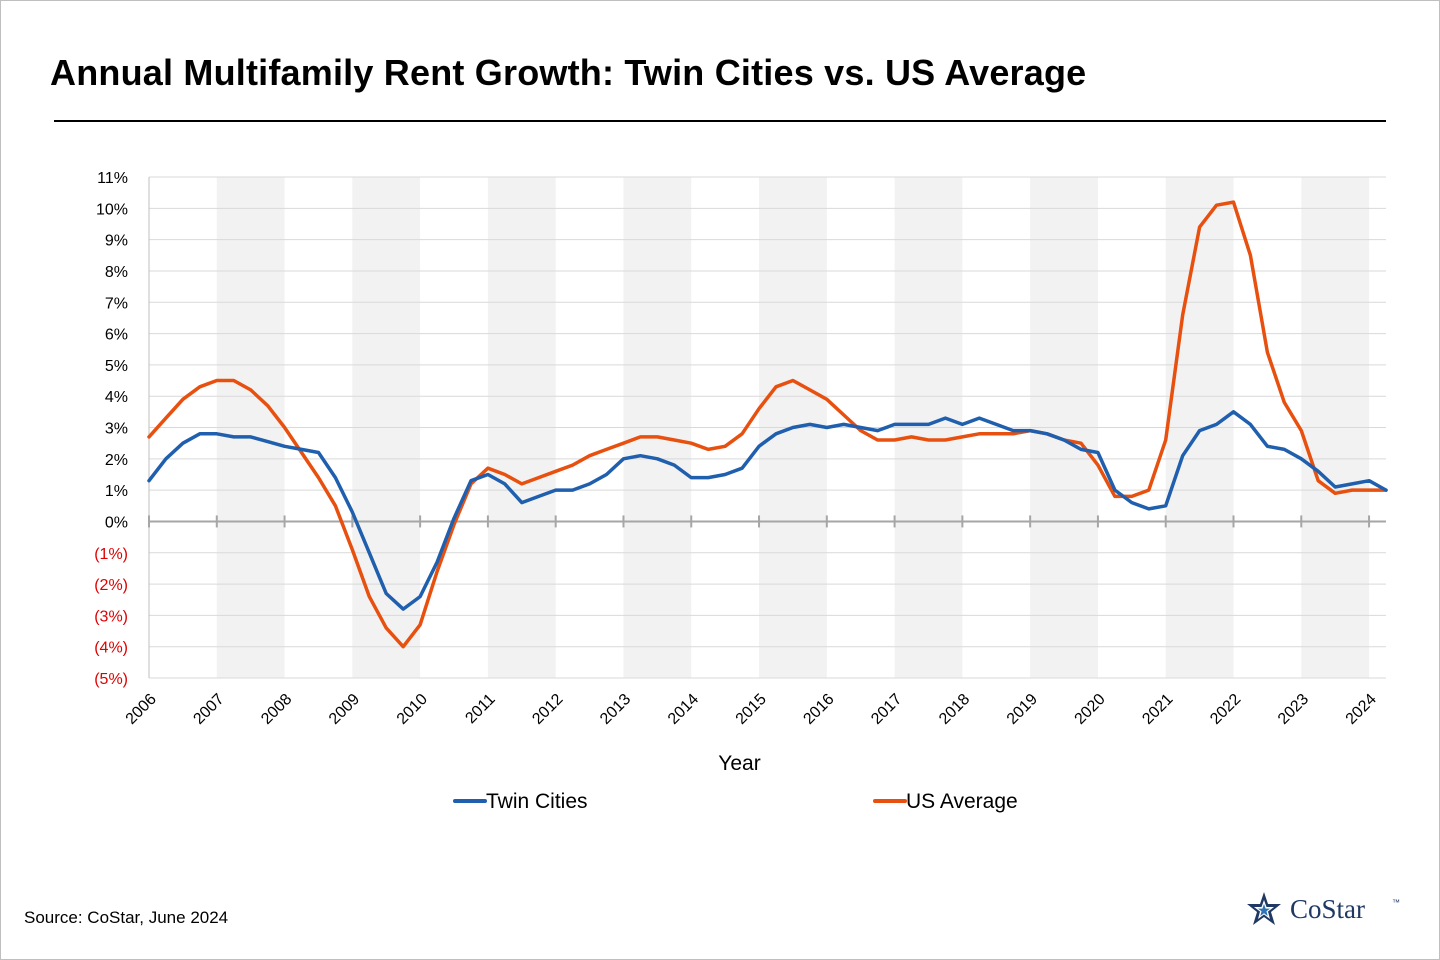 The height and width of the screenshot is (960, 1440). What do you see at coordinates (1022, 709) in the screenshot?
I see `x-tick-label: 2019` at bounding box center [1022, 709].